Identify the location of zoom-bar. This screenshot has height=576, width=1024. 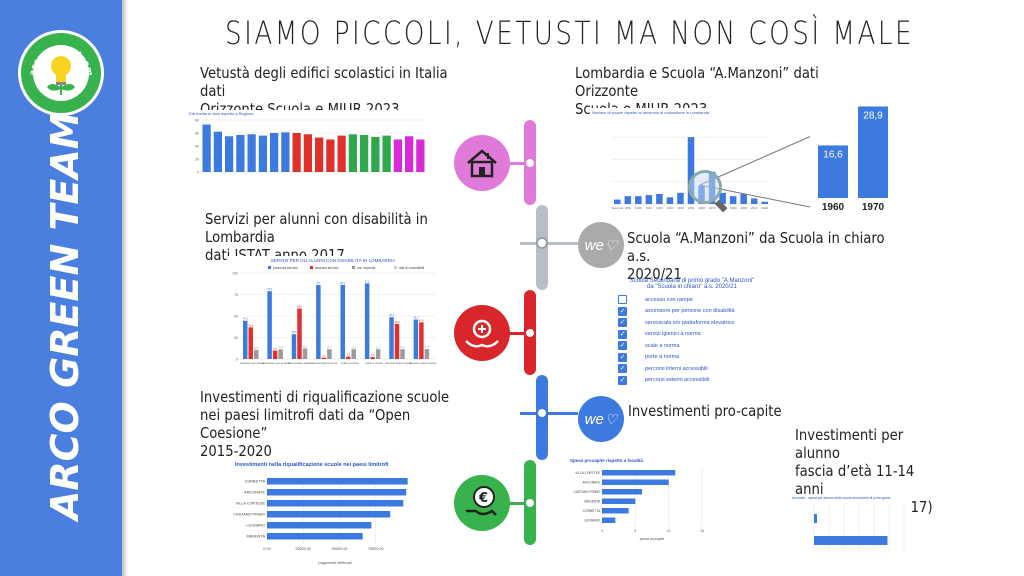
(873, 152).